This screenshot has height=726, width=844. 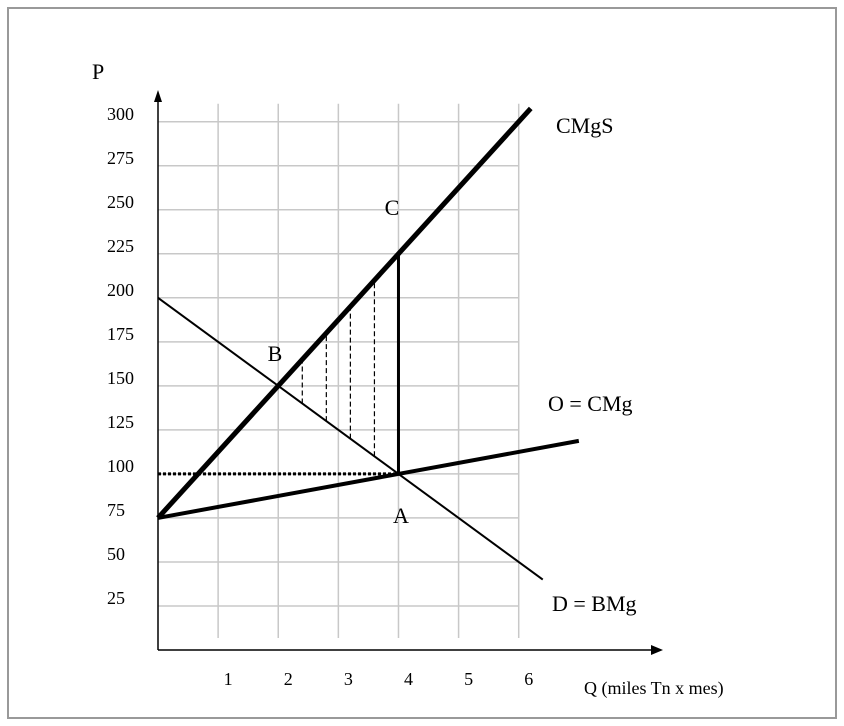 What do you see at coordinates (120, 246) in the screenshot?
I see `y-tick-label: 225` at bounding box center [120, 246].